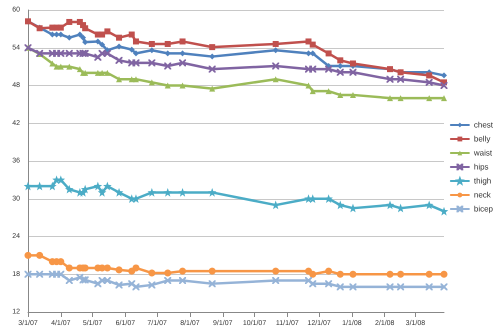  What do you see at coordinates (484, 125) in the screenshot?
I see `legend-label: chest` at bounding box center [484, 125].